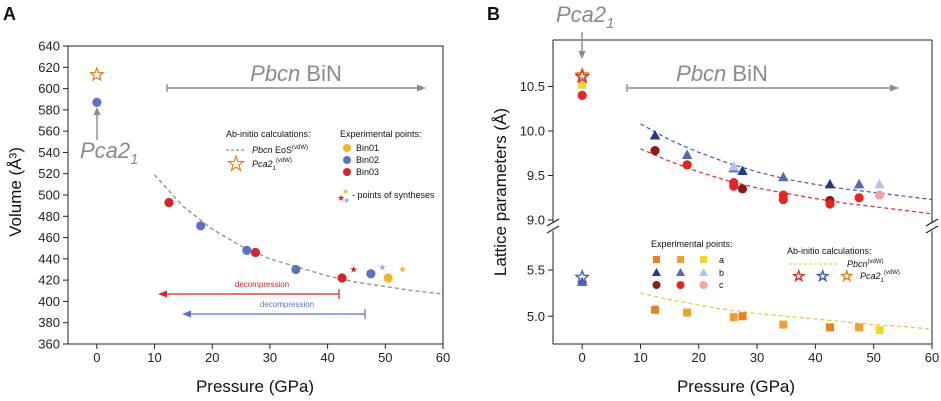 The image size is (941, 401). I want to click on legend-b-star-orange: ☆, so click(846, 276).